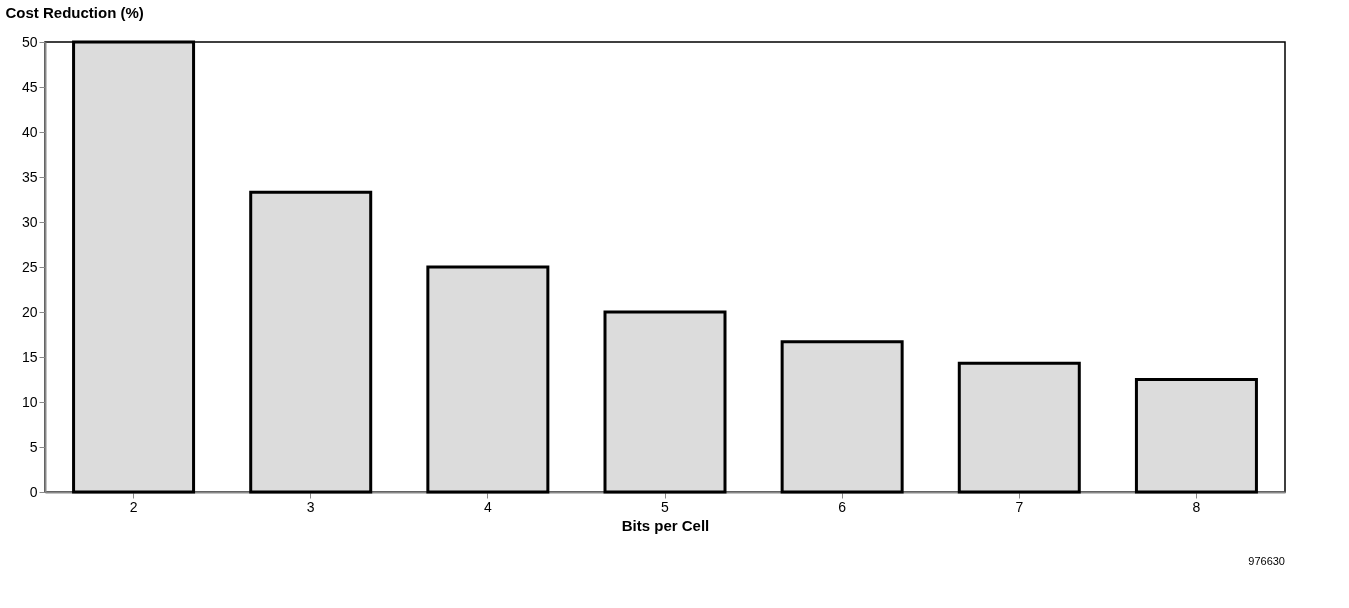 This screenshot has width=1349, height=608. Describe the element at coordinates (133, 506) in the screenshot. I see `x-tick-label: 2` at that location.